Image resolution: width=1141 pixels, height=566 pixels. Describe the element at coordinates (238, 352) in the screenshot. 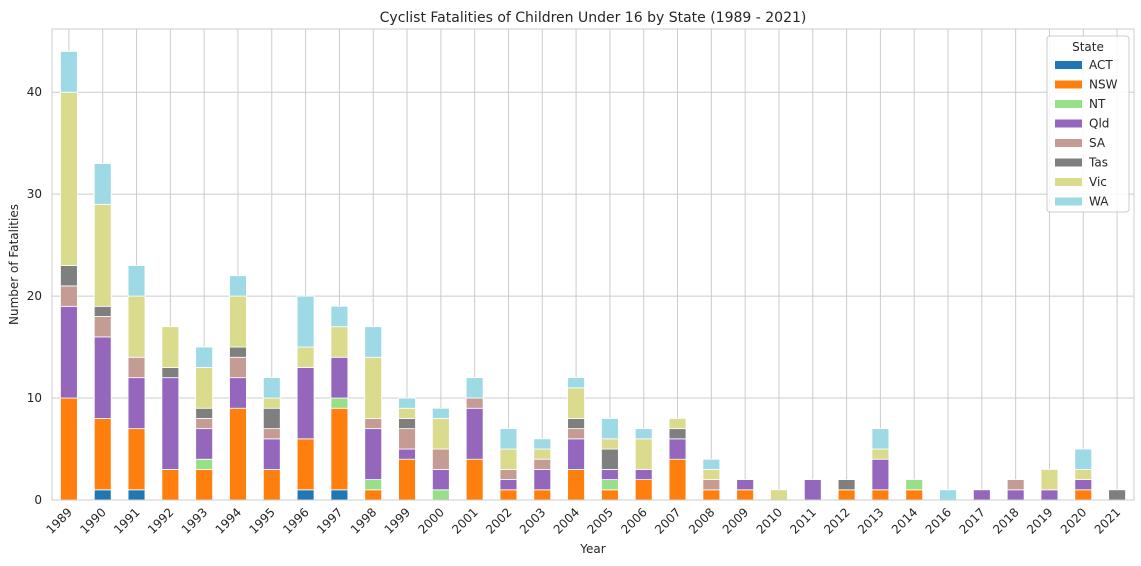

I see `bar-segment-tas-1994` at that location.